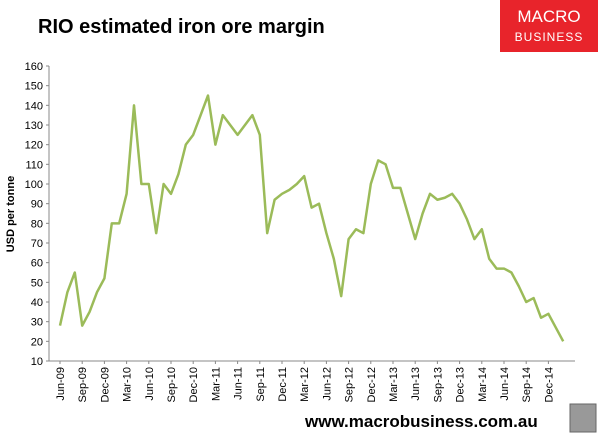  Describe the element at coordinates (548, 16) in the screenshot. I see `logo-text: MACRO` at that location.